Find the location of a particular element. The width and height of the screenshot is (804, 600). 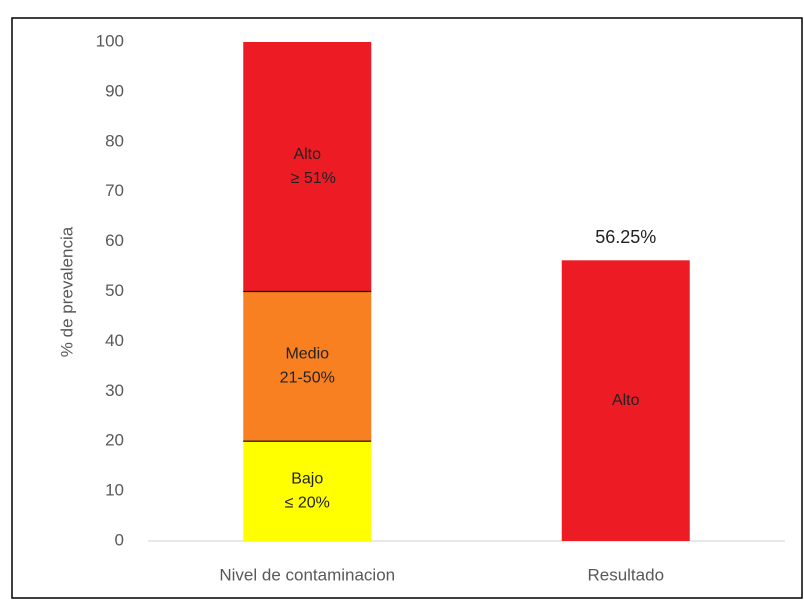

y-tick-label: 10 is located at coordinates (114, 490).